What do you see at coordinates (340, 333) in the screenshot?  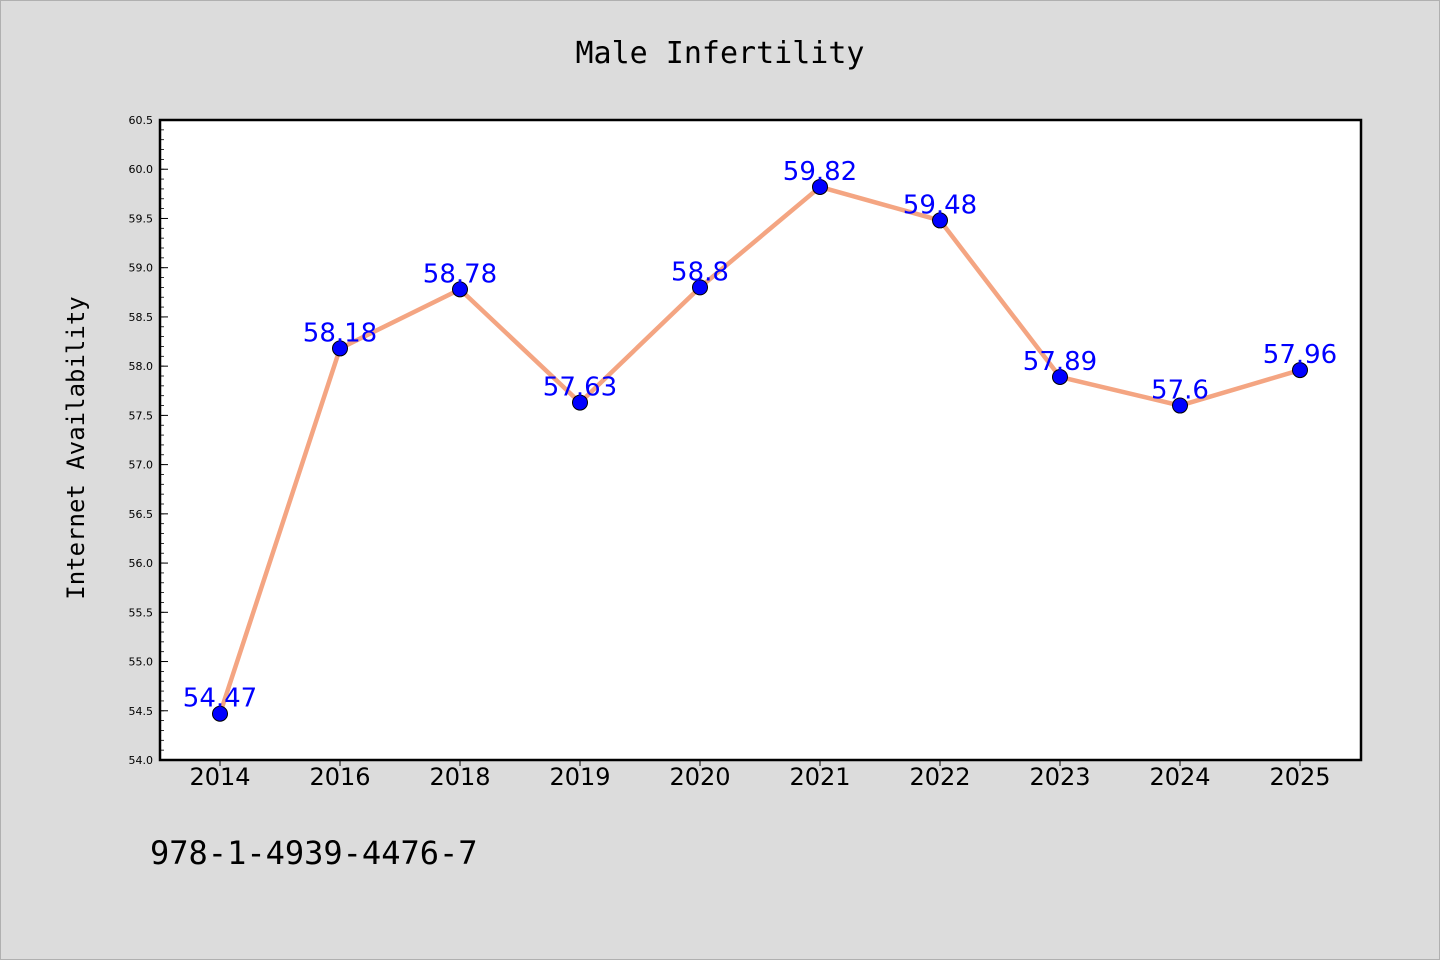 I see `data-label: 58.18` at bounding box center [340, 333].